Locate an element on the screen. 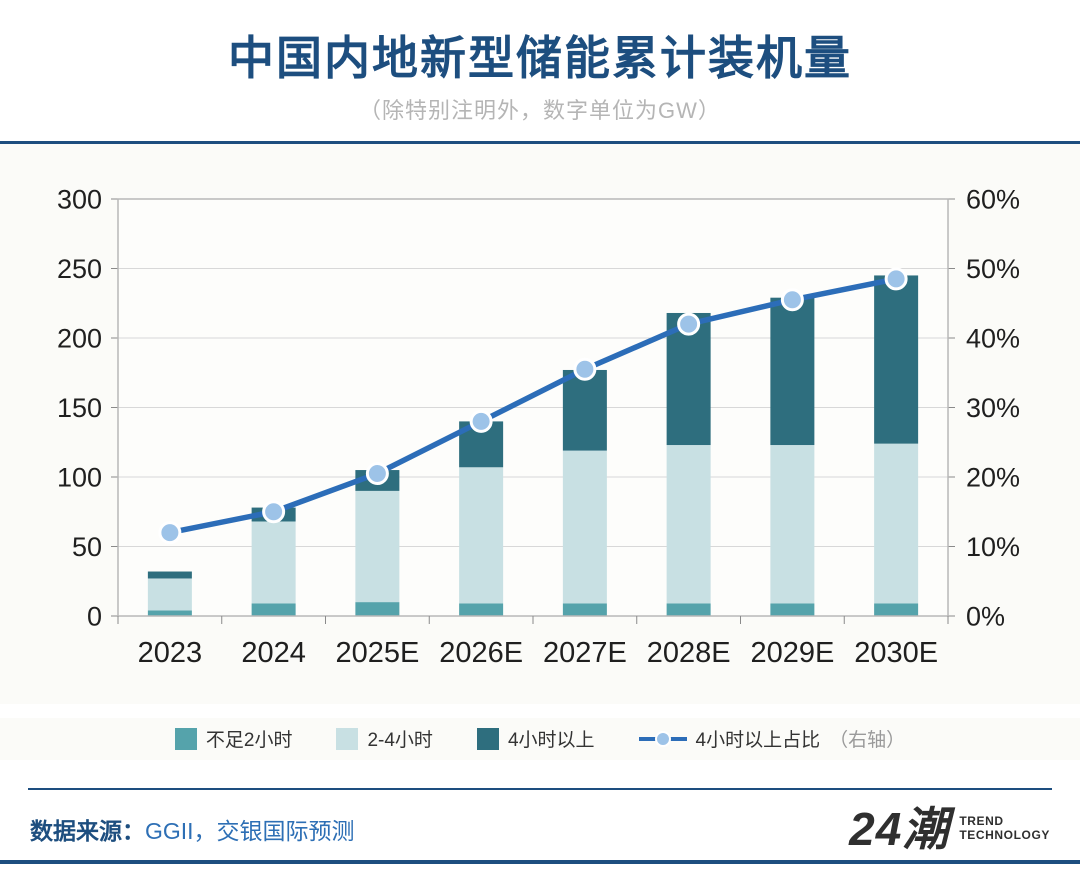 This screenshot has width=1080, height=894. axis-label: 30% is located at coordinates (993, 408).